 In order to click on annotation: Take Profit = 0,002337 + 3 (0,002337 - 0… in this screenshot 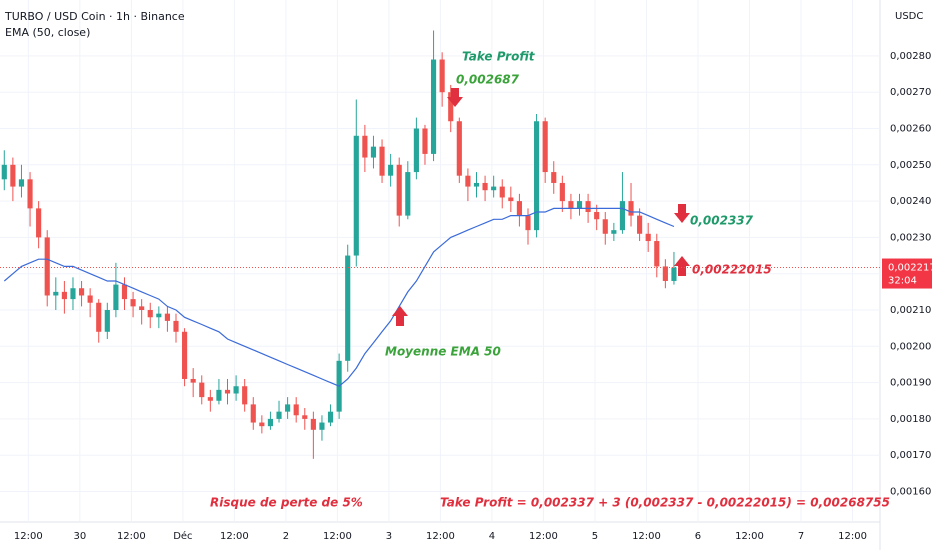, I will do `click(665, 503)`.